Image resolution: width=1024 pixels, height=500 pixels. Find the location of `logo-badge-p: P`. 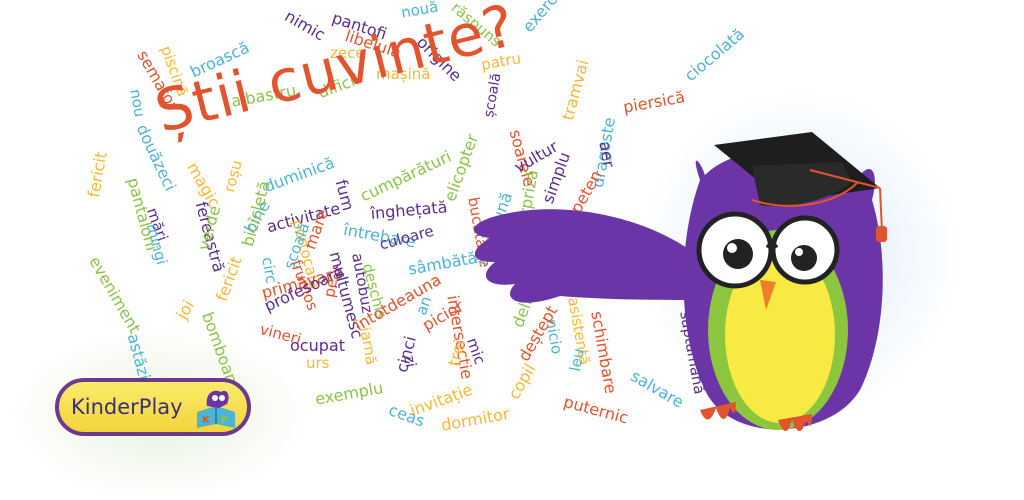

logo-badge-p: P is located at coordinates (224, 420).